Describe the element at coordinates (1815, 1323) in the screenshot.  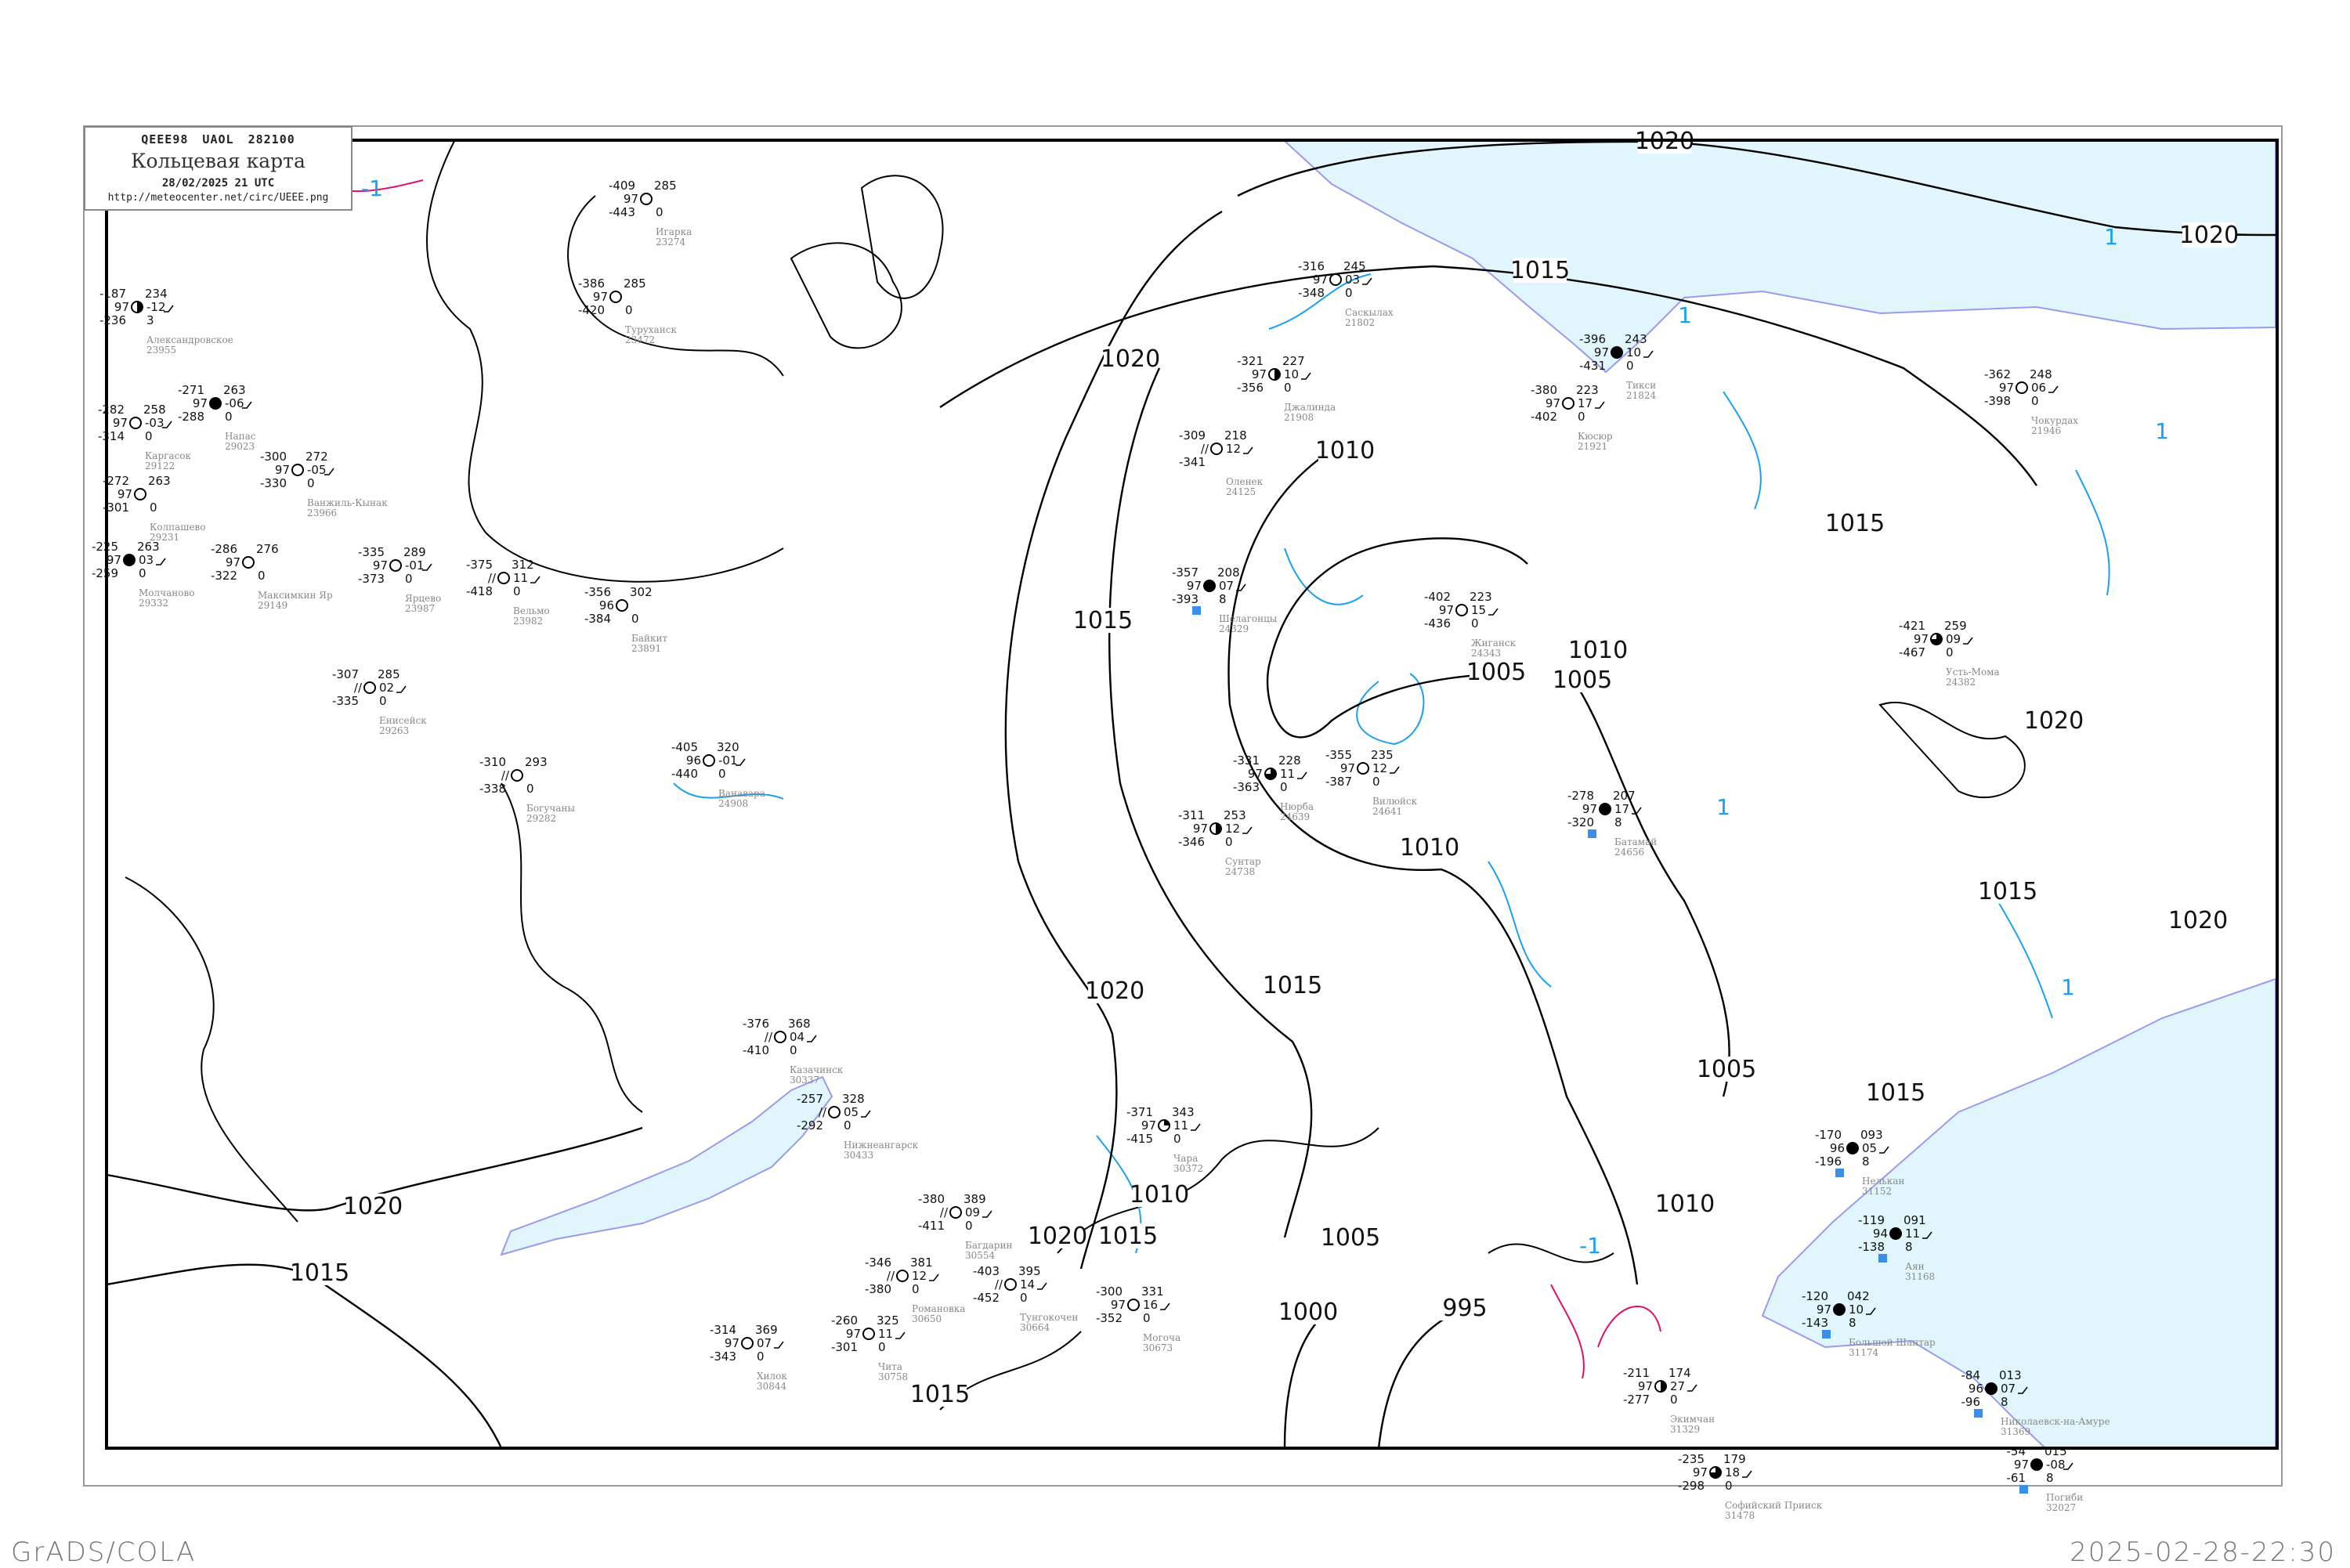
I see `dew-point: -143` at that location.